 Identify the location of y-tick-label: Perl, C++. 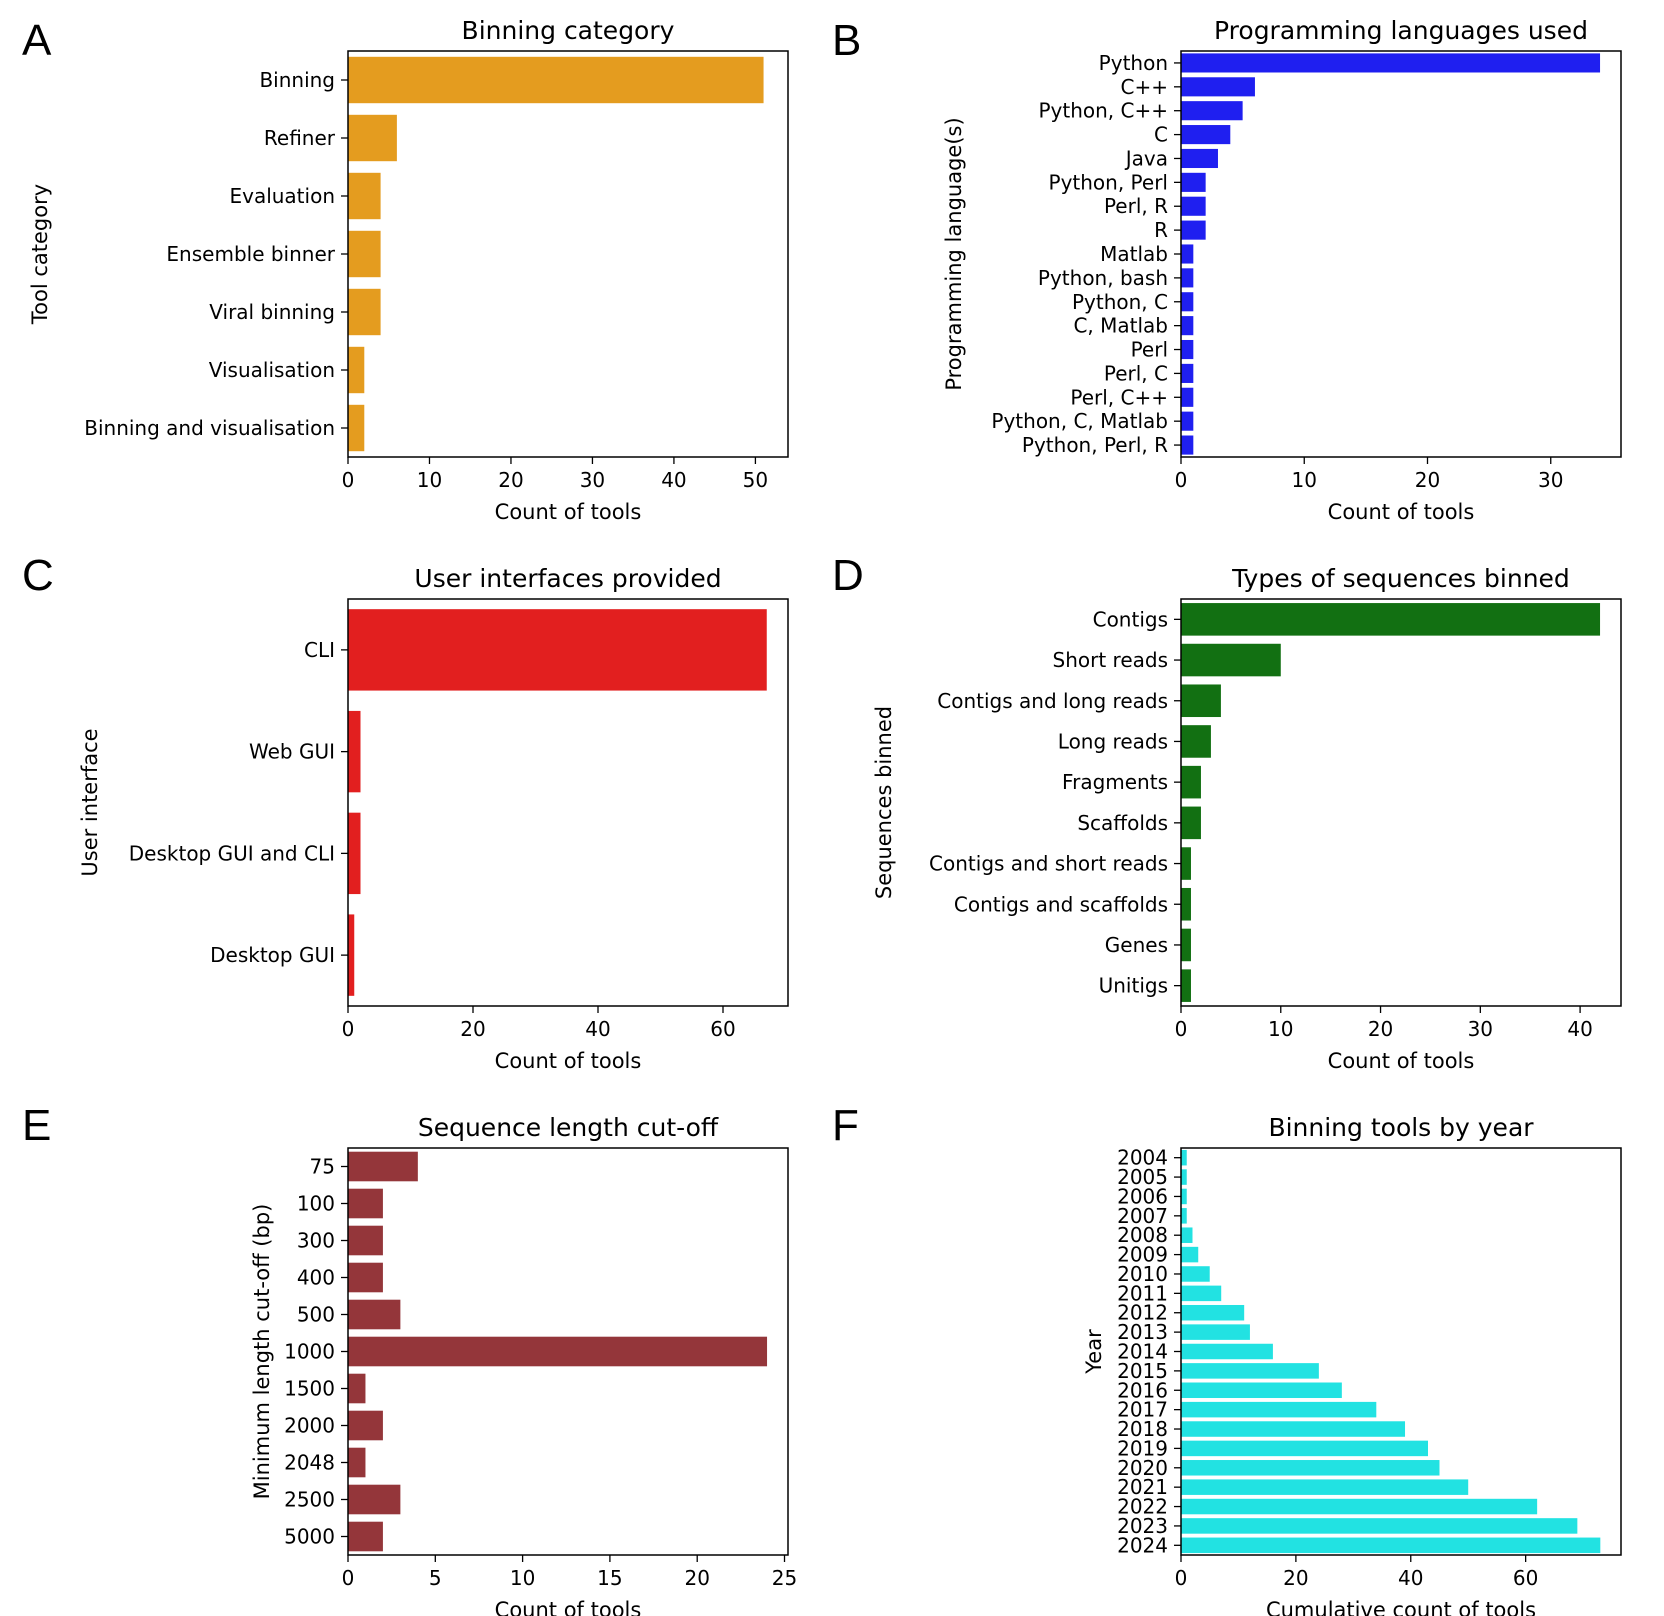
(1119, 397).